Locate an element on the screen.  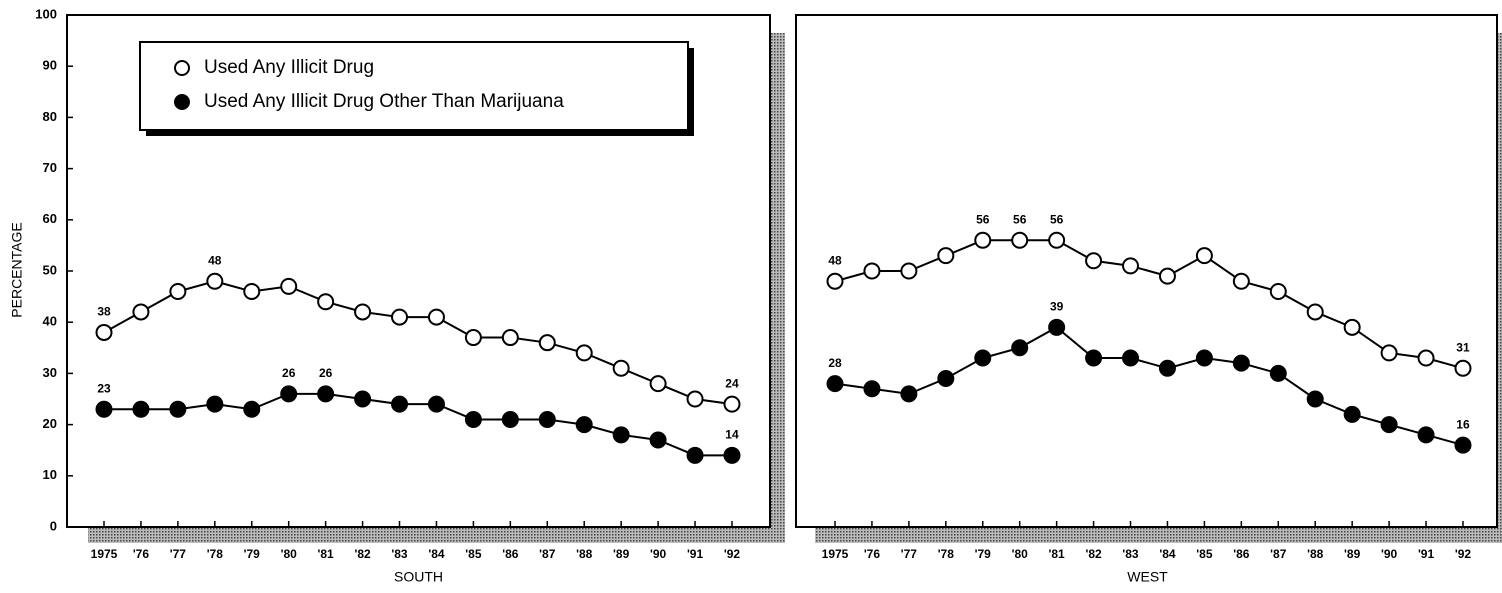
y-tick-label: 20 is located at coordinates (50, 423).